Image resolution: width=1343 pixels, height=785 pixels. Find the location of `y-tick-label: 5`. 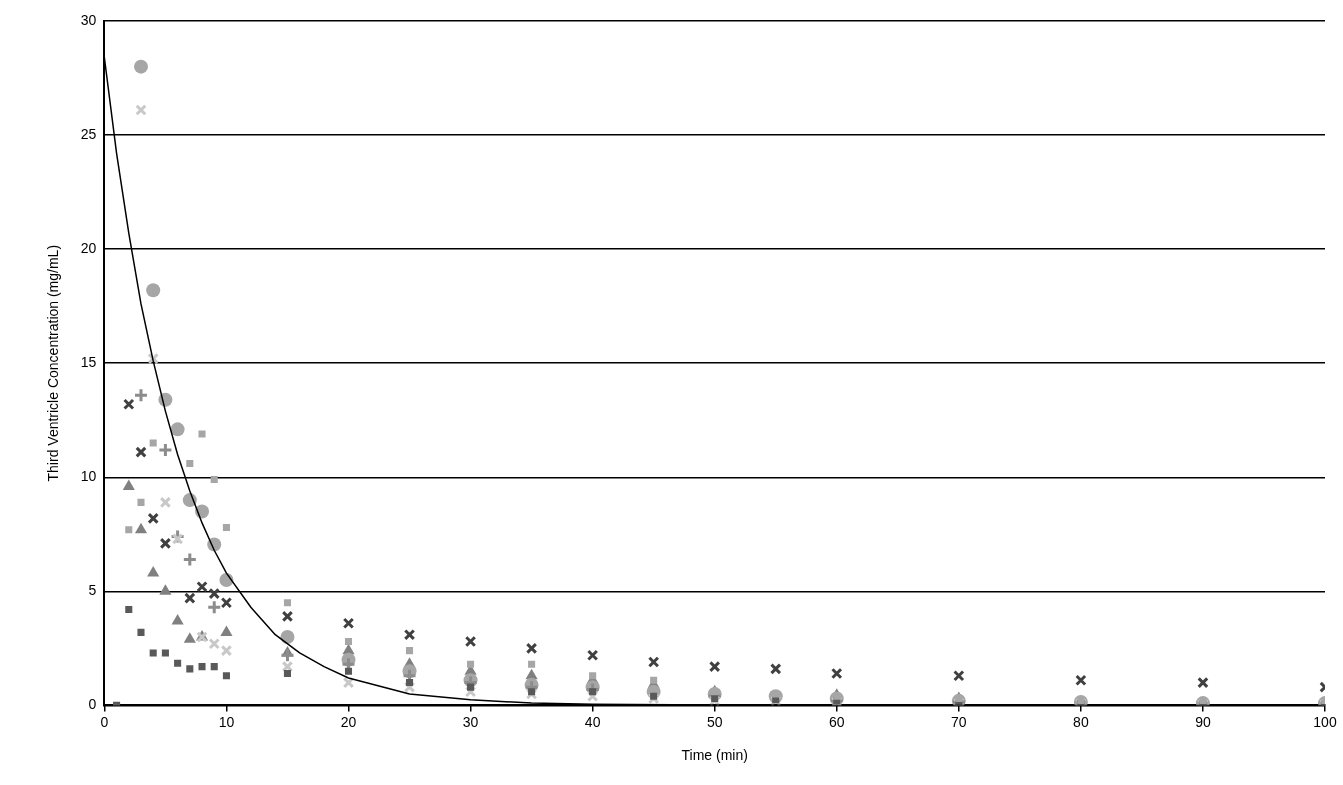

y-tick-label: 5 is located at coordinates (92, 590).